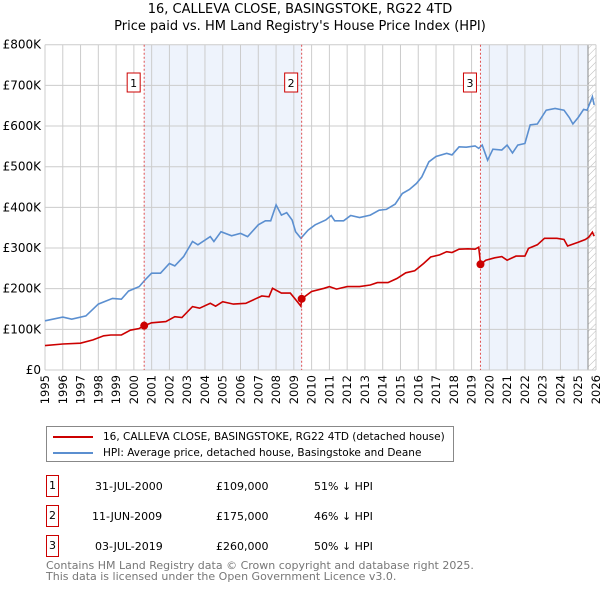  What do you see at coordinates (223, 389) in the screenshot?
I see `x-tick-label: 2005` at bounding box center [223, 389].